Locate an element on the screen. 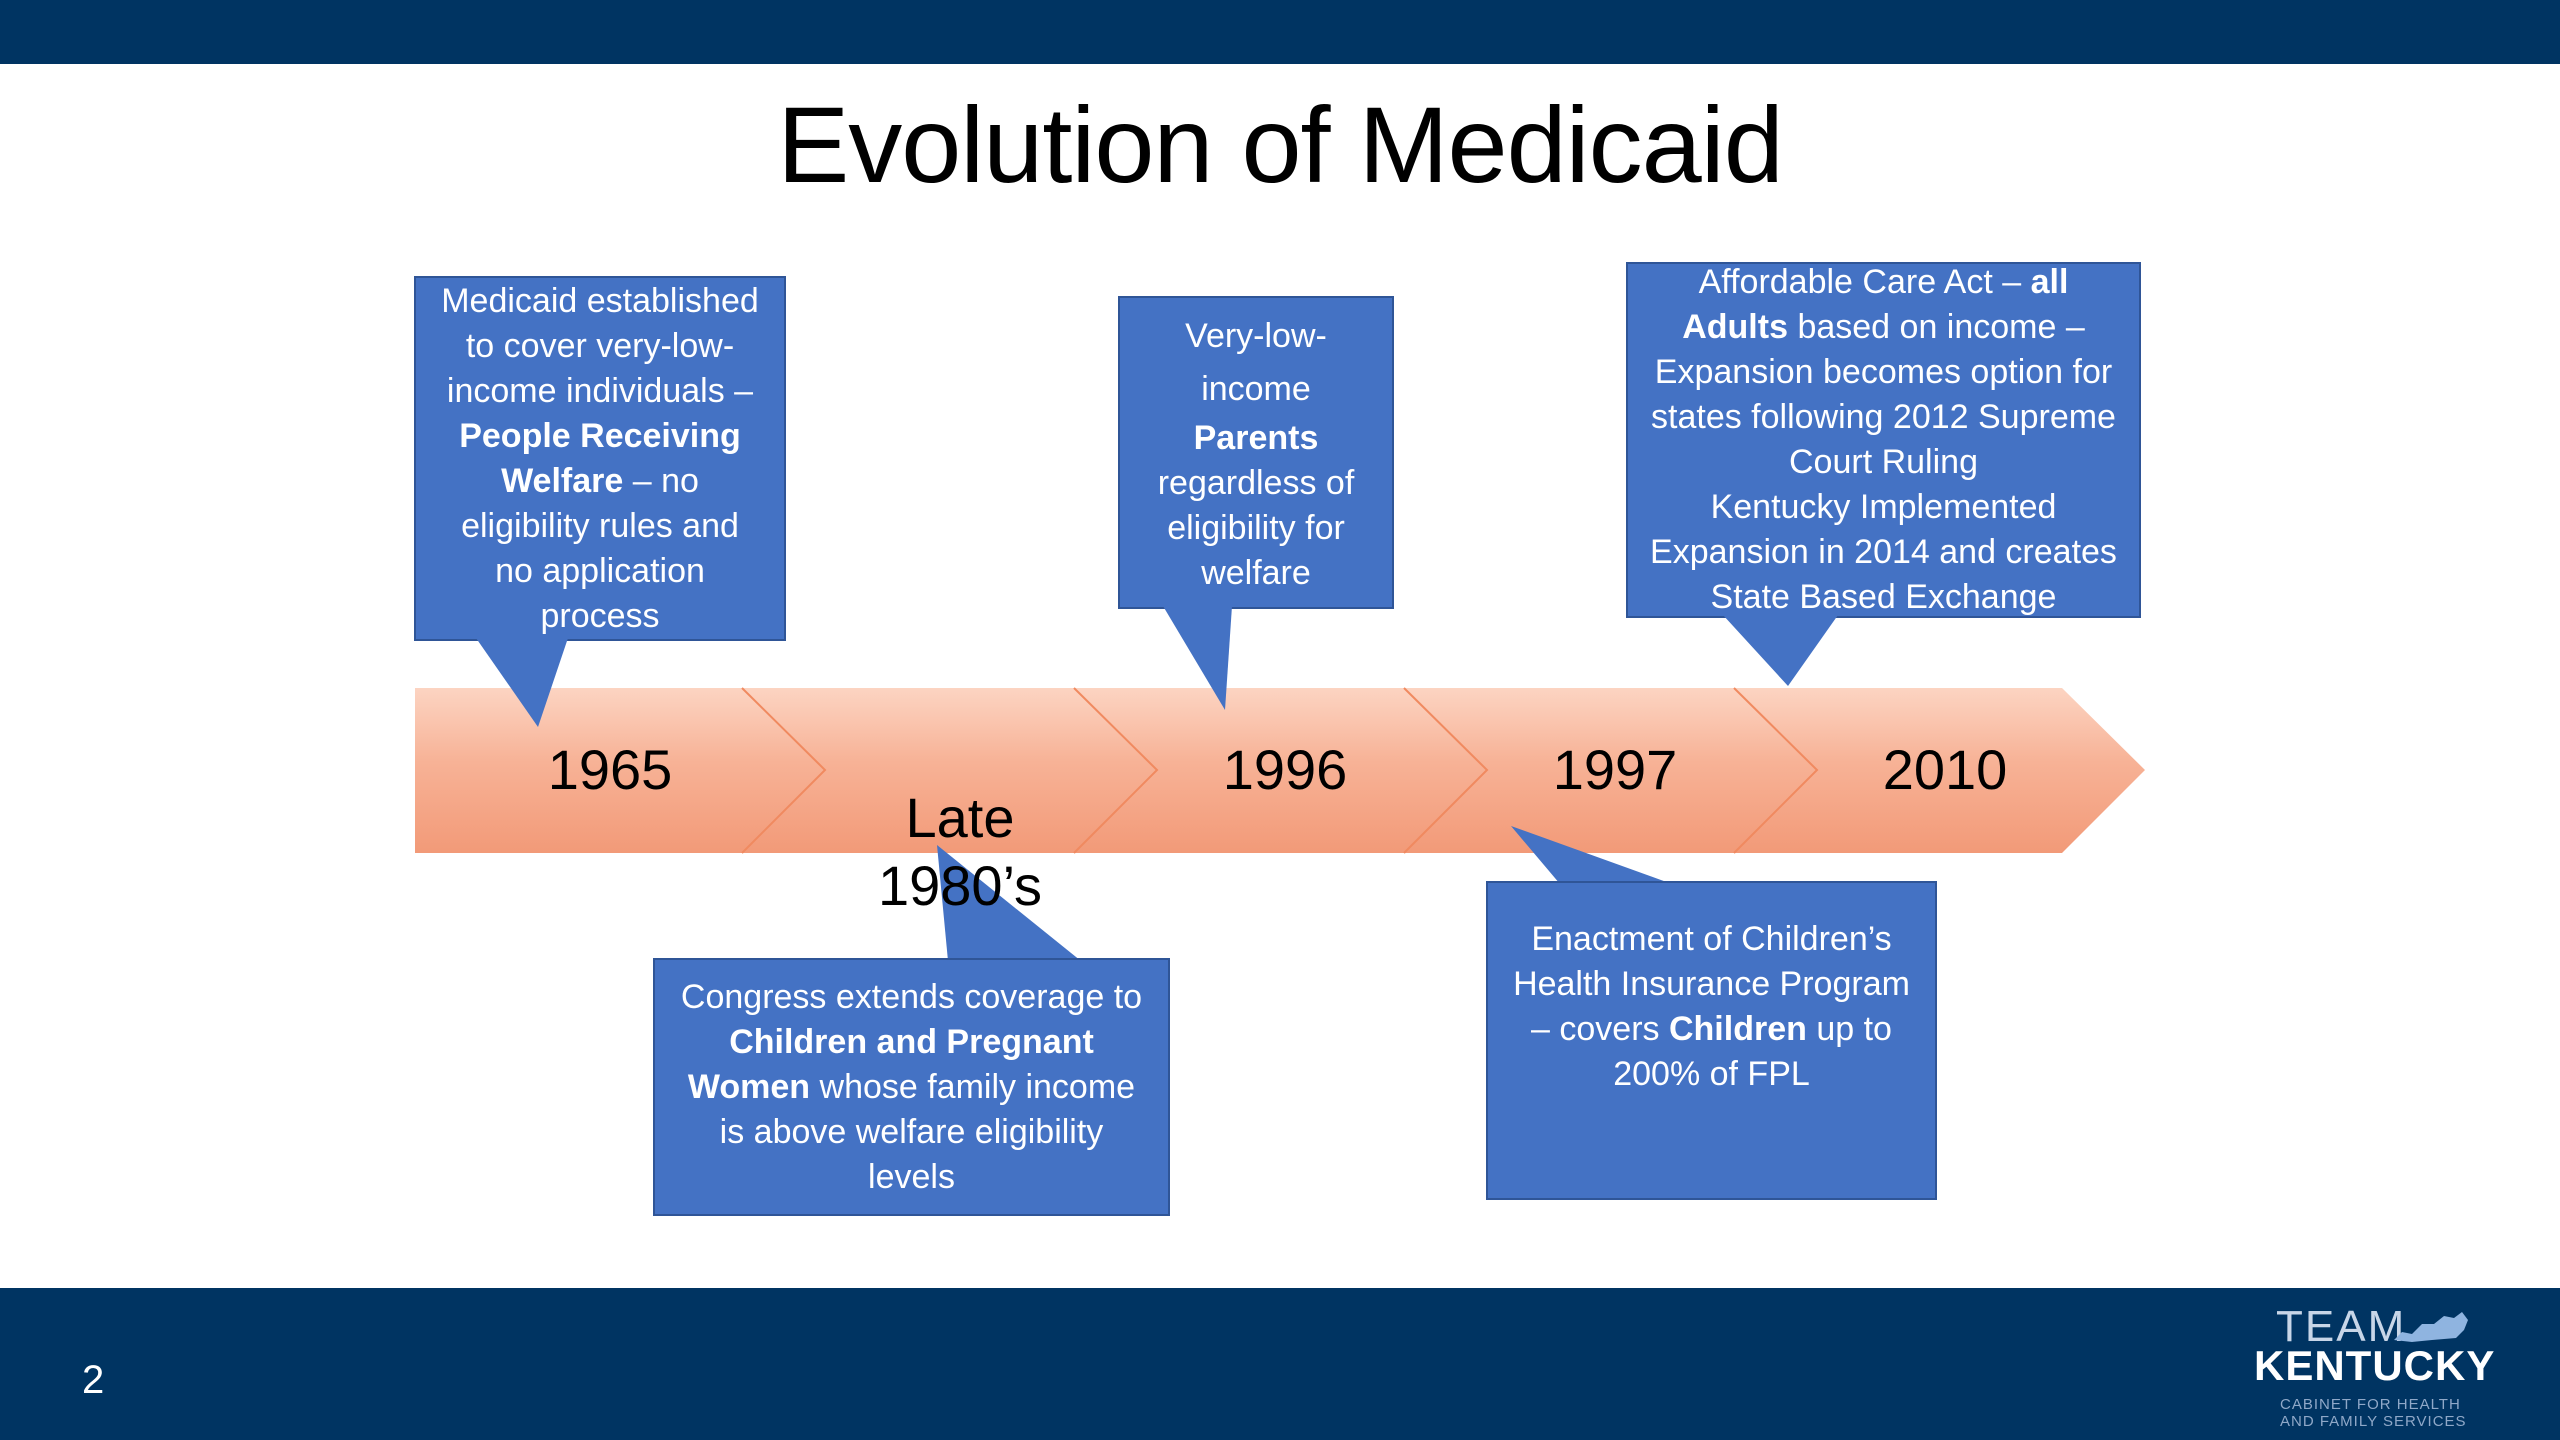 This screenshot has height=1440, width=2560. callout-late-1980s-line: levels is located at coordinates (911, 1176).